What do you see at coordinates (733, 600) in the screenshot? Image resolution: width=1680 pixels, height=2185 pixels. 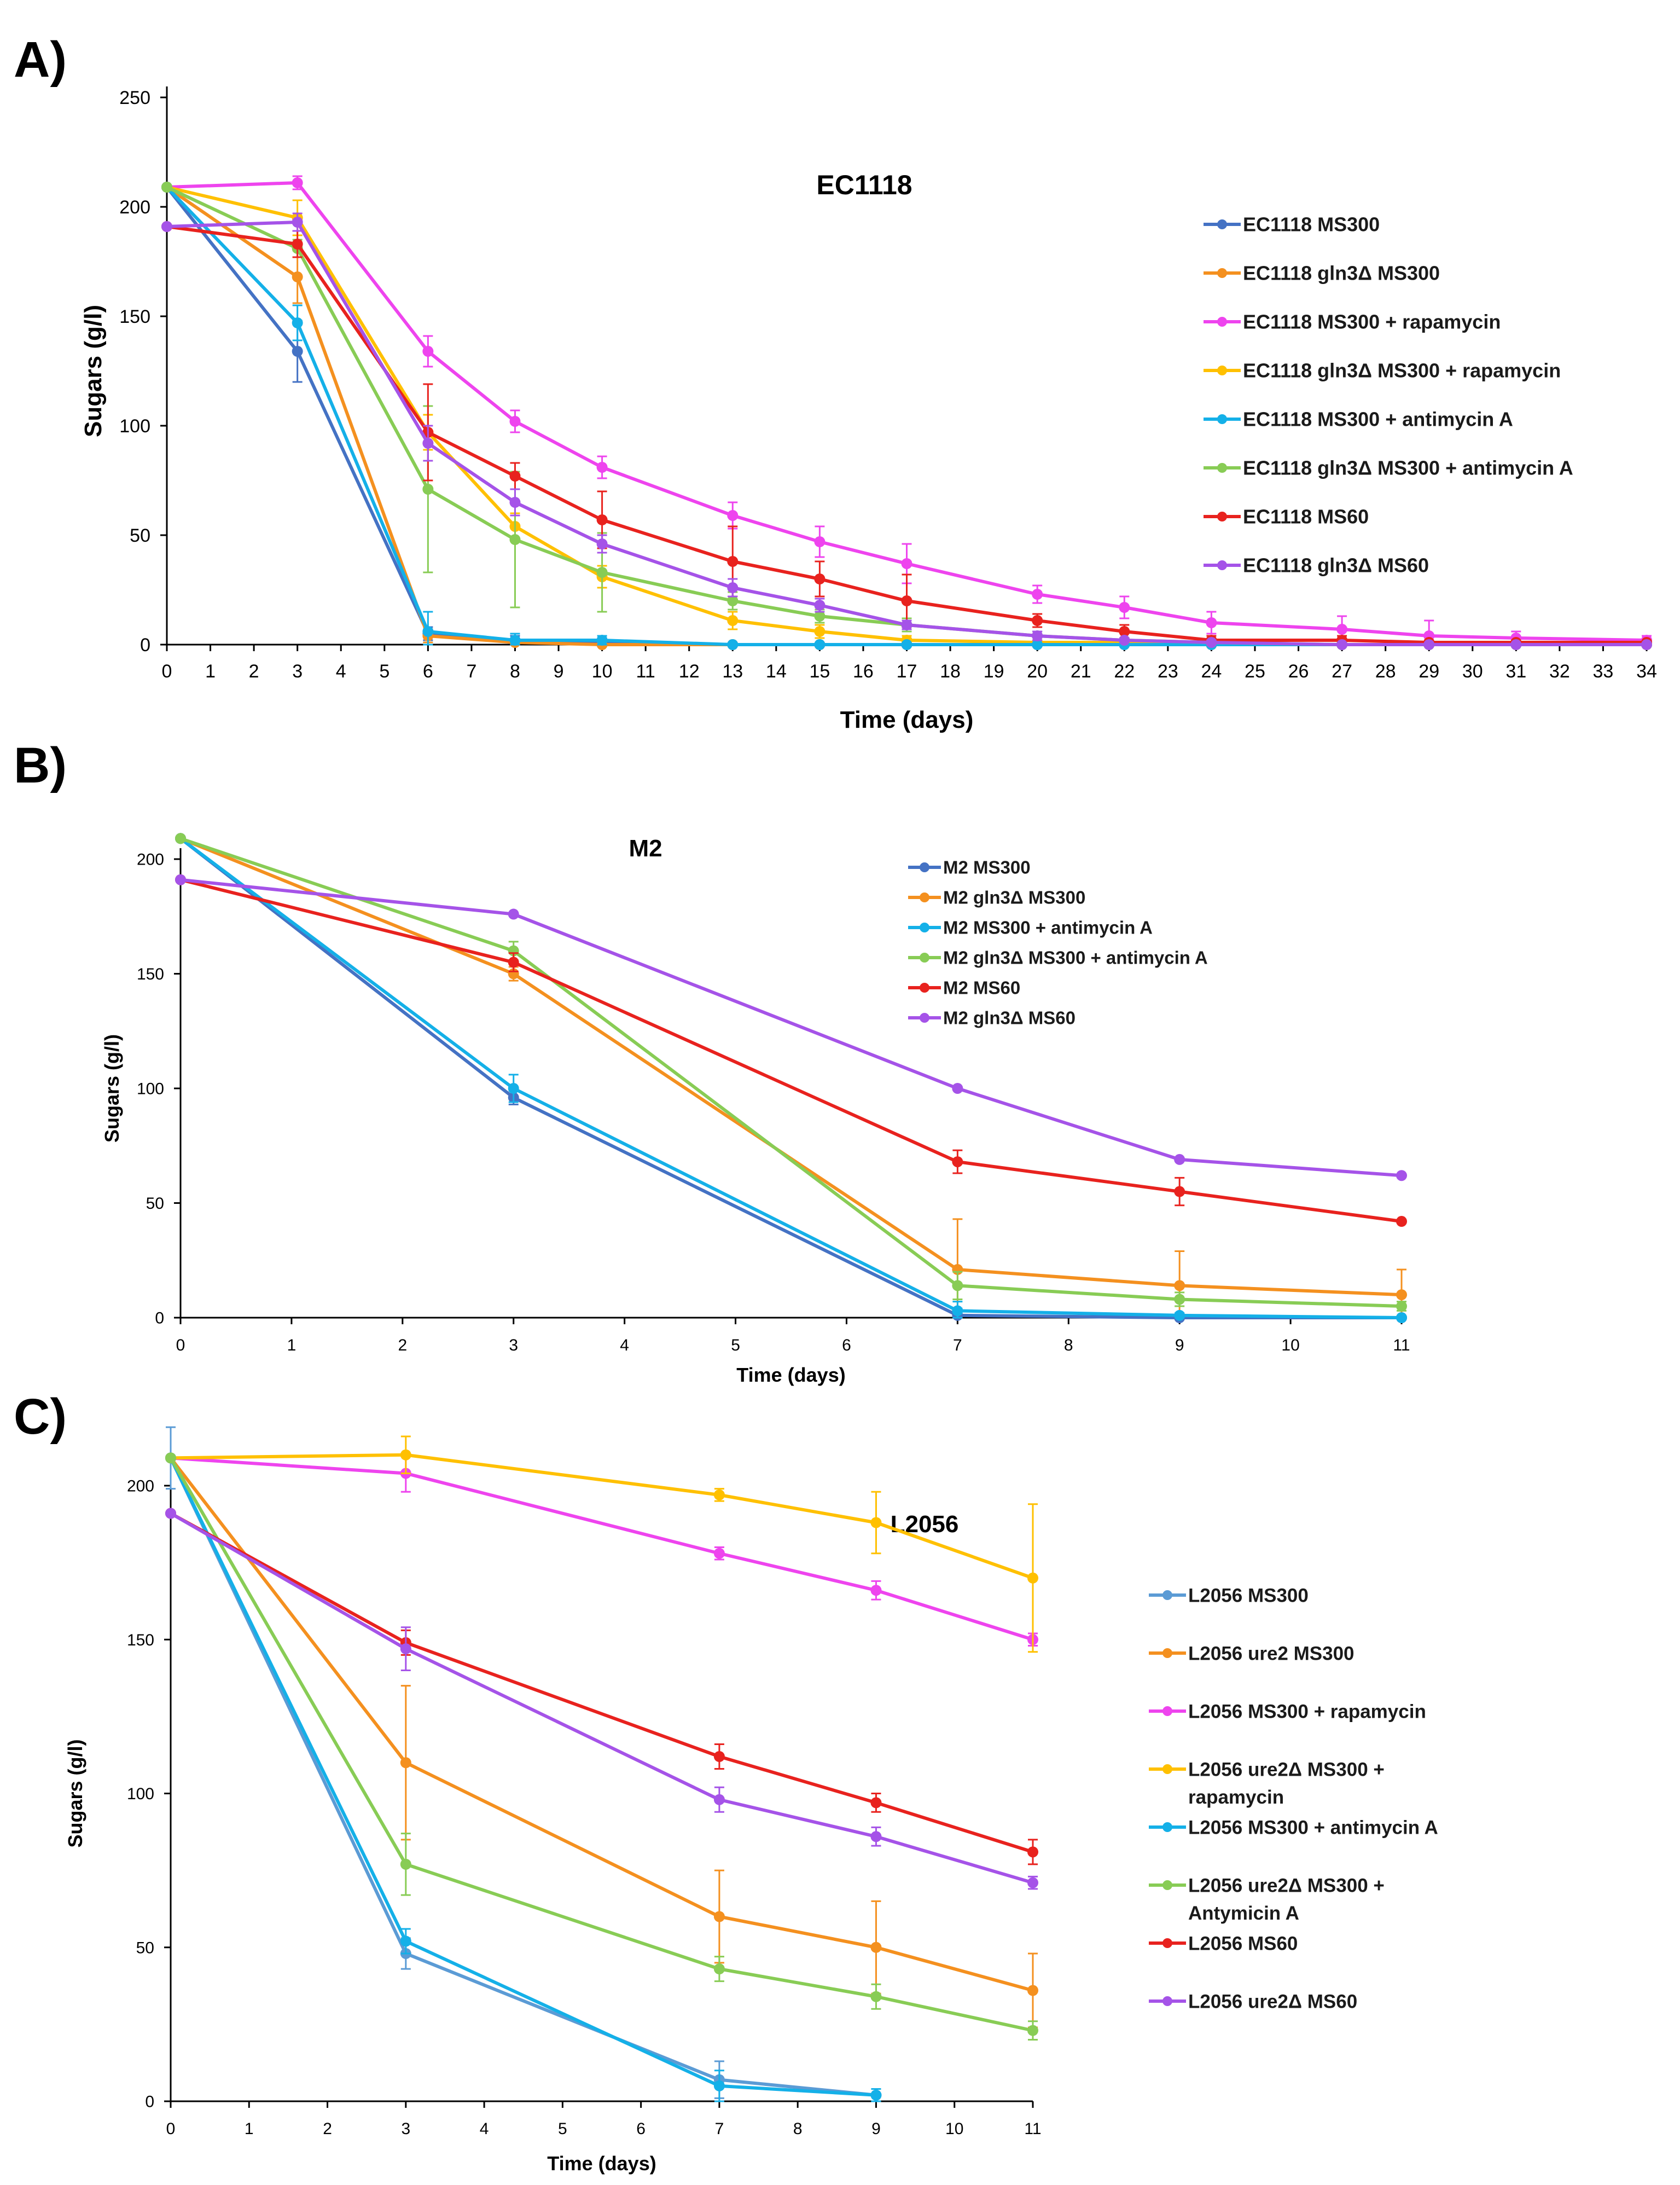 I see `series-ec1118-gln3-ms300-antimycin-a-point` at bounding box center [733, 600].